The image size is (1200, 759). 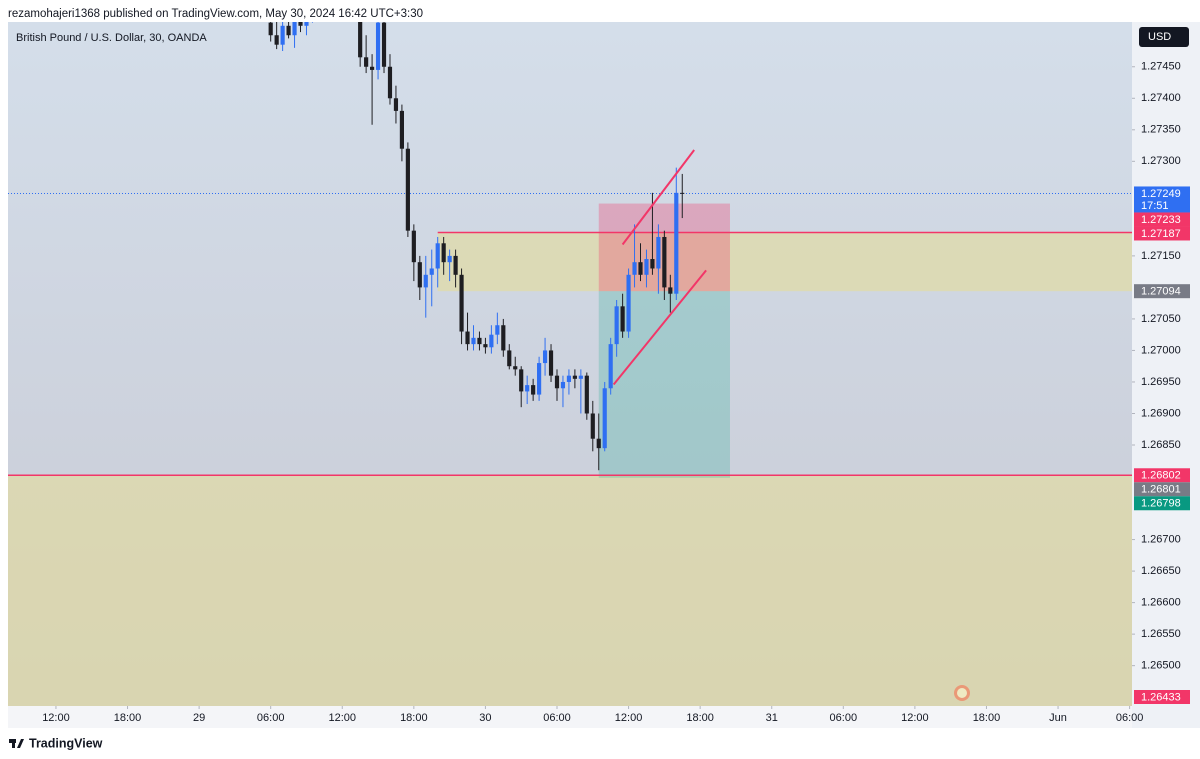 What do you see at coordinates (1058, 718) in the screenshot?
I see `x-tick-label: Jun` at bounding box center [1058, 718].